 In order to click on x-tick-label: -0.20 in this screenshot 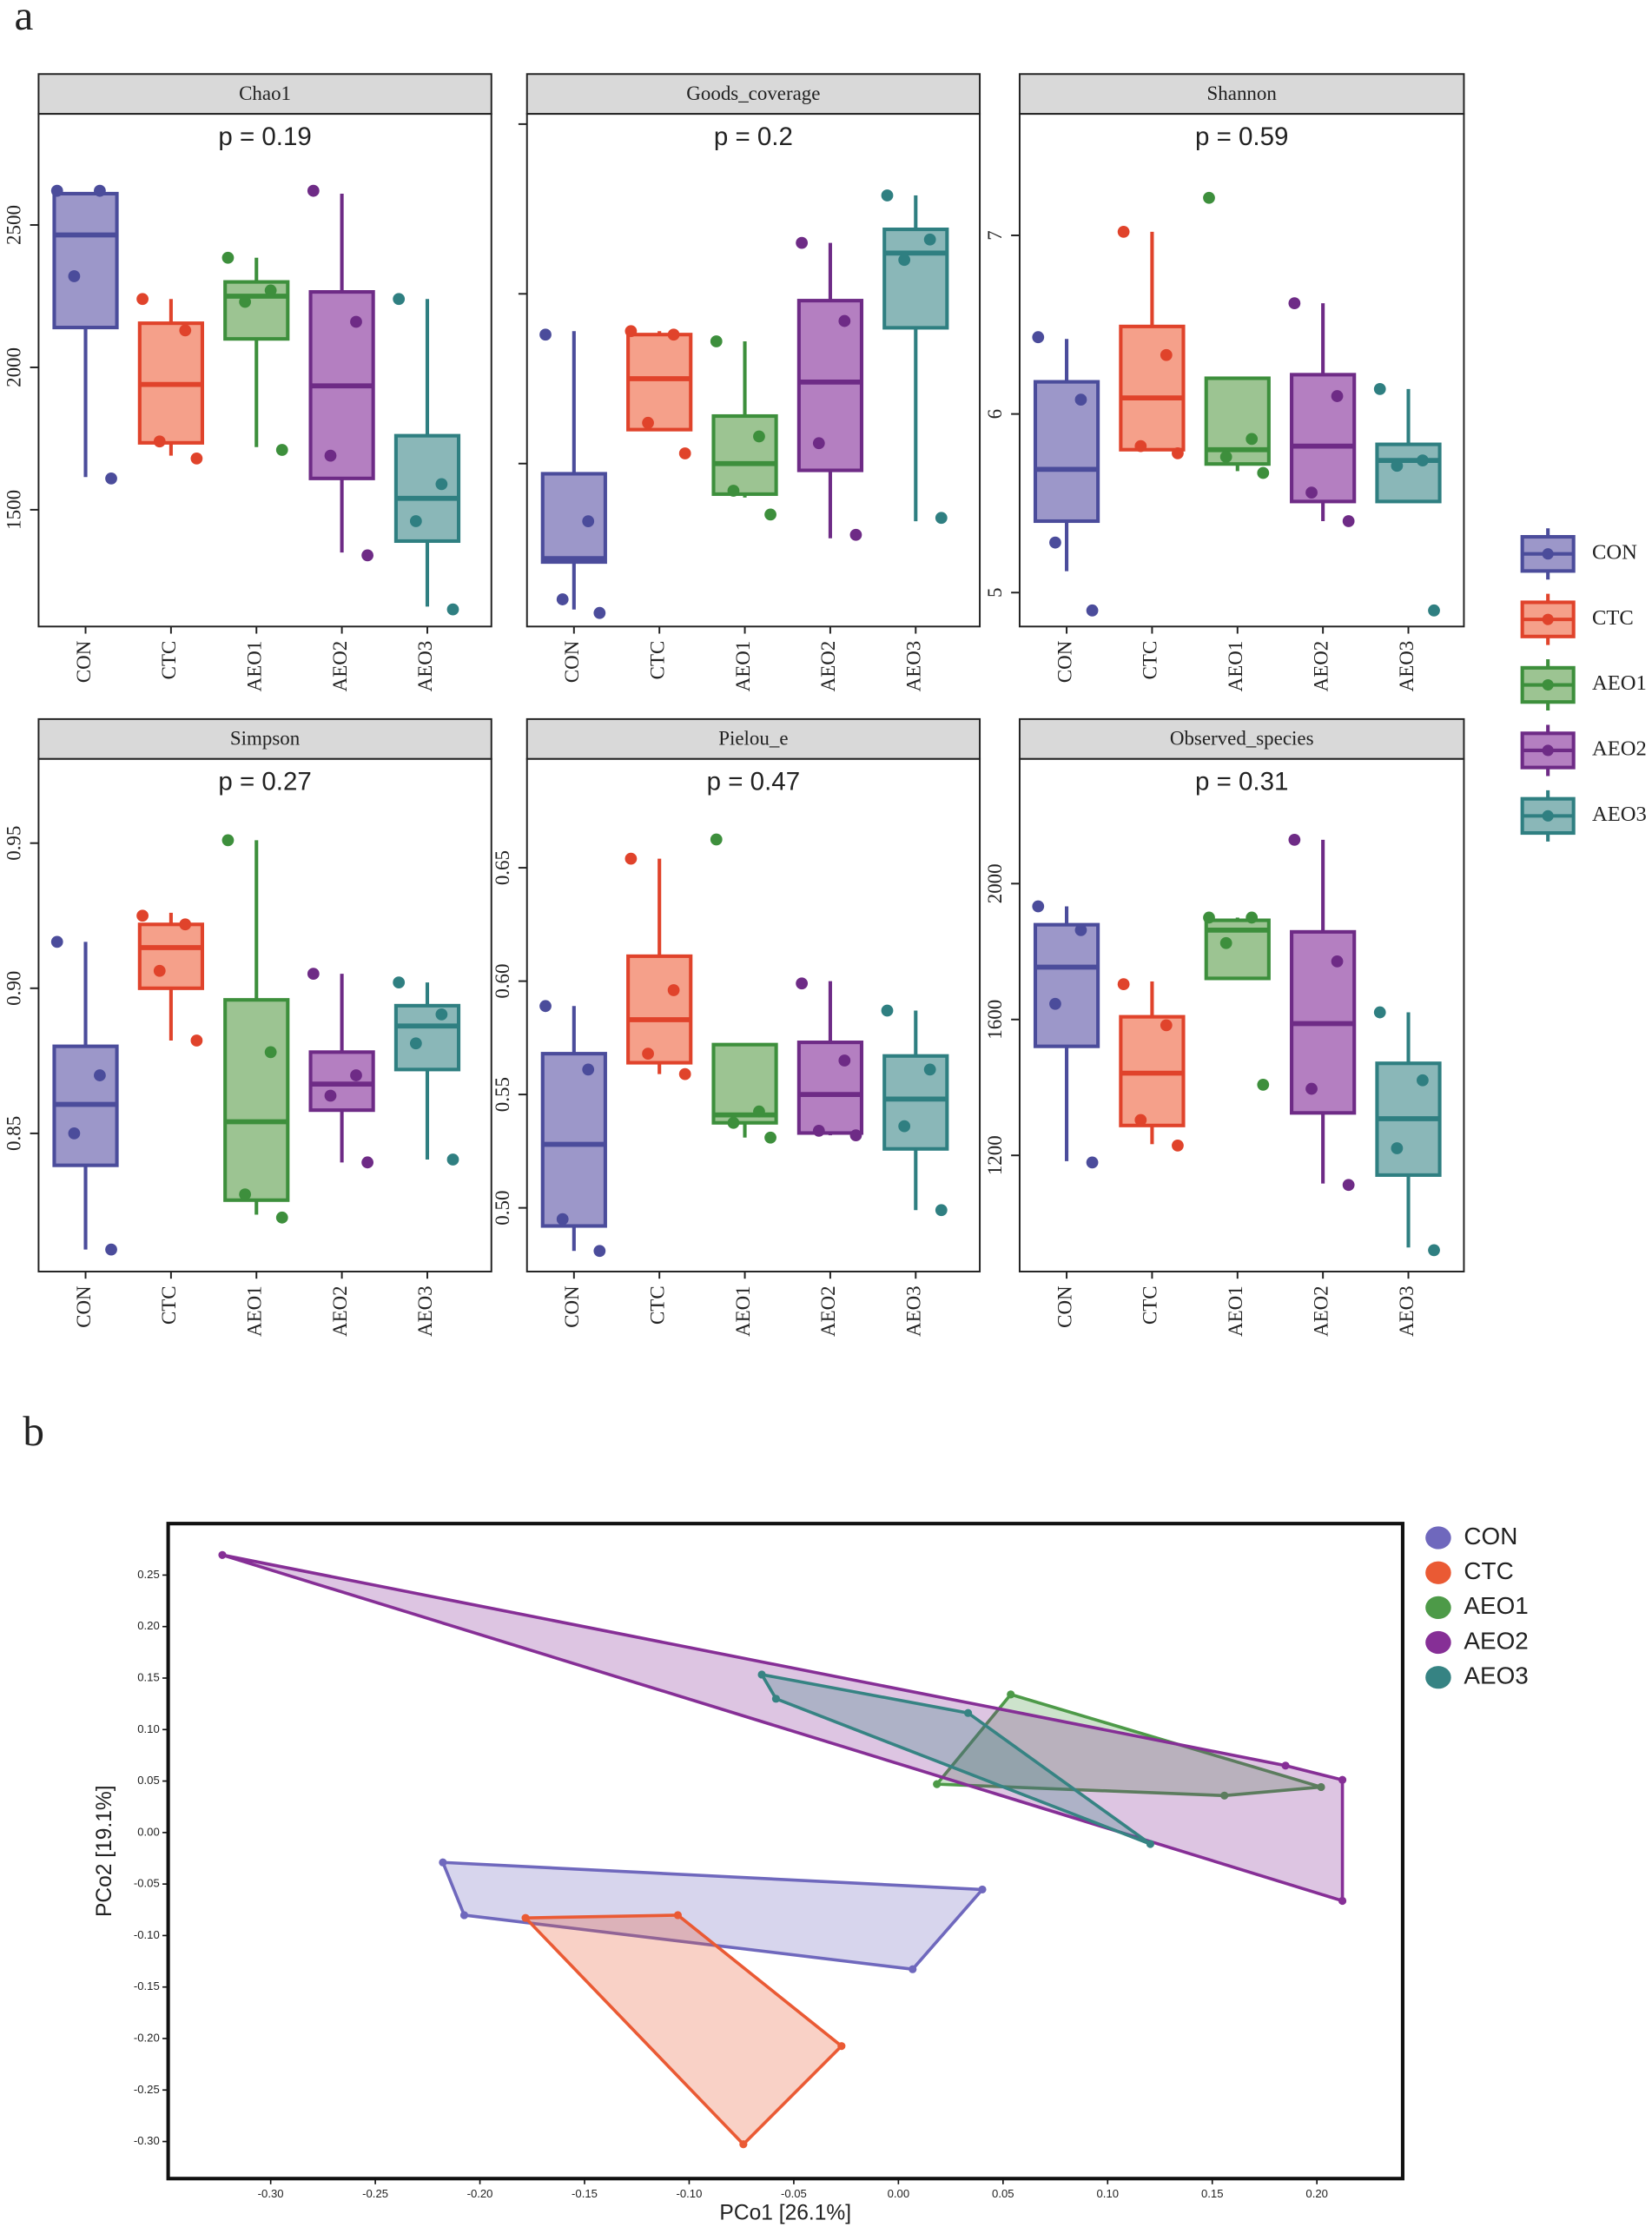, I will do `click(480, 2193)`.